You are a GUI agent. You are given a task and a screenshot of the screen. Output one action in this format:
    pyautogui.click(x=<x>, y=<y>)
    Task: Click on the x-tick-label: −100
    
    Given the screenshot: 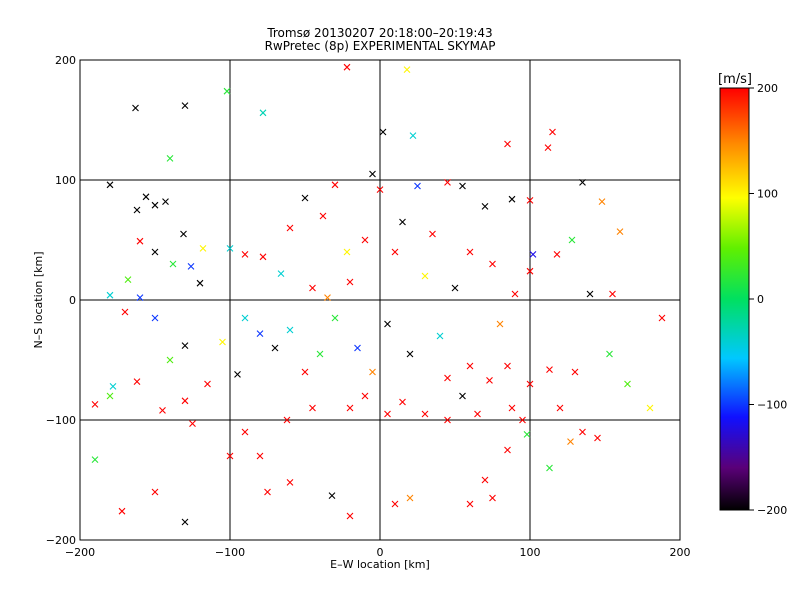 What is the action you would take?
    pyautogui.click(x=230, y=552)
    